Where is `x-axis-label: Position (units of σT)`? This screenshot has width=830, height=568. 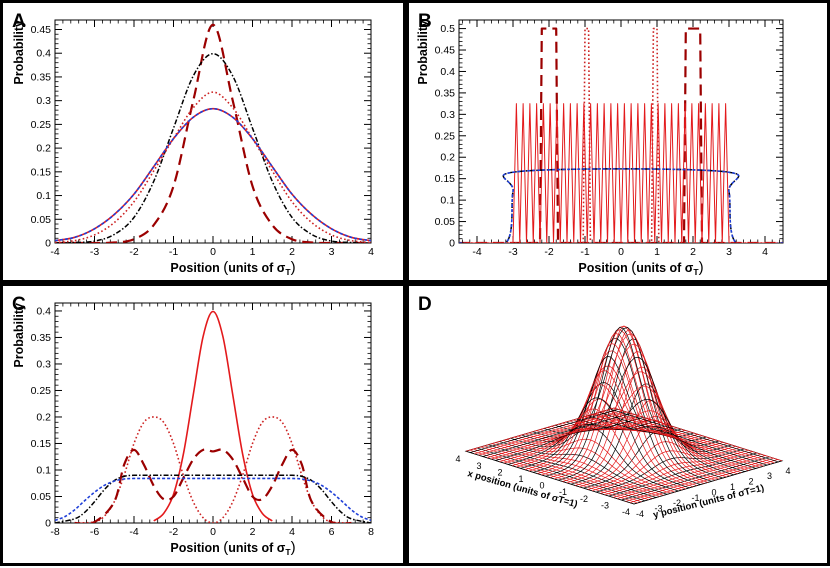 x-axis-label: Position (units of σT) is located at coordinates (232, 548).